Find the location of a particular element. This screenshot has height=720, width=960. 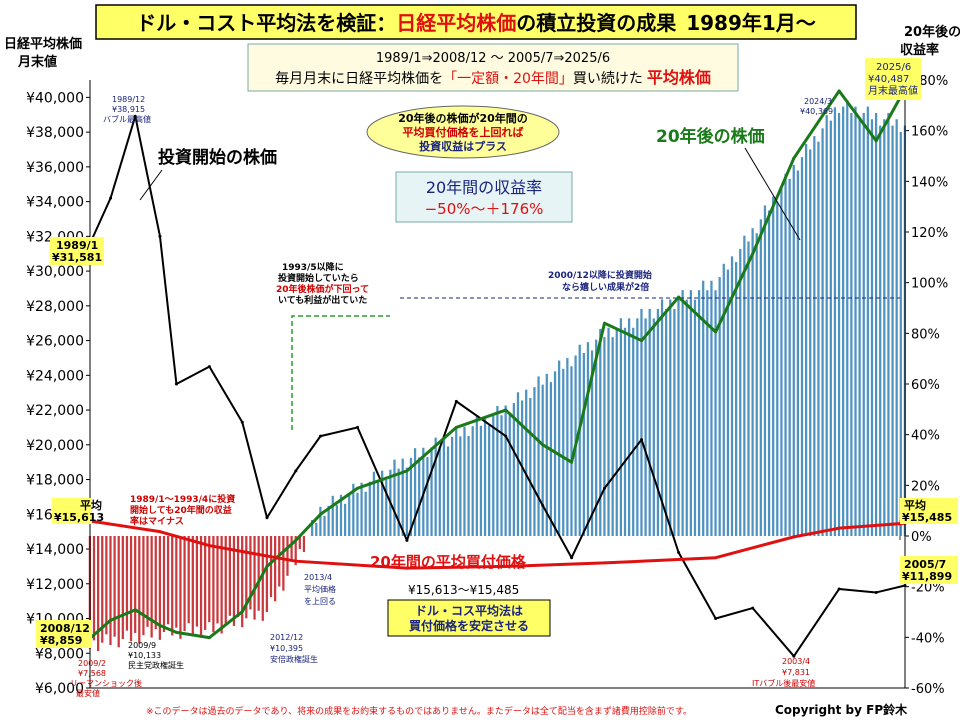

left-axis-subtitle: 月末値 is located at coordinates (37, 62).